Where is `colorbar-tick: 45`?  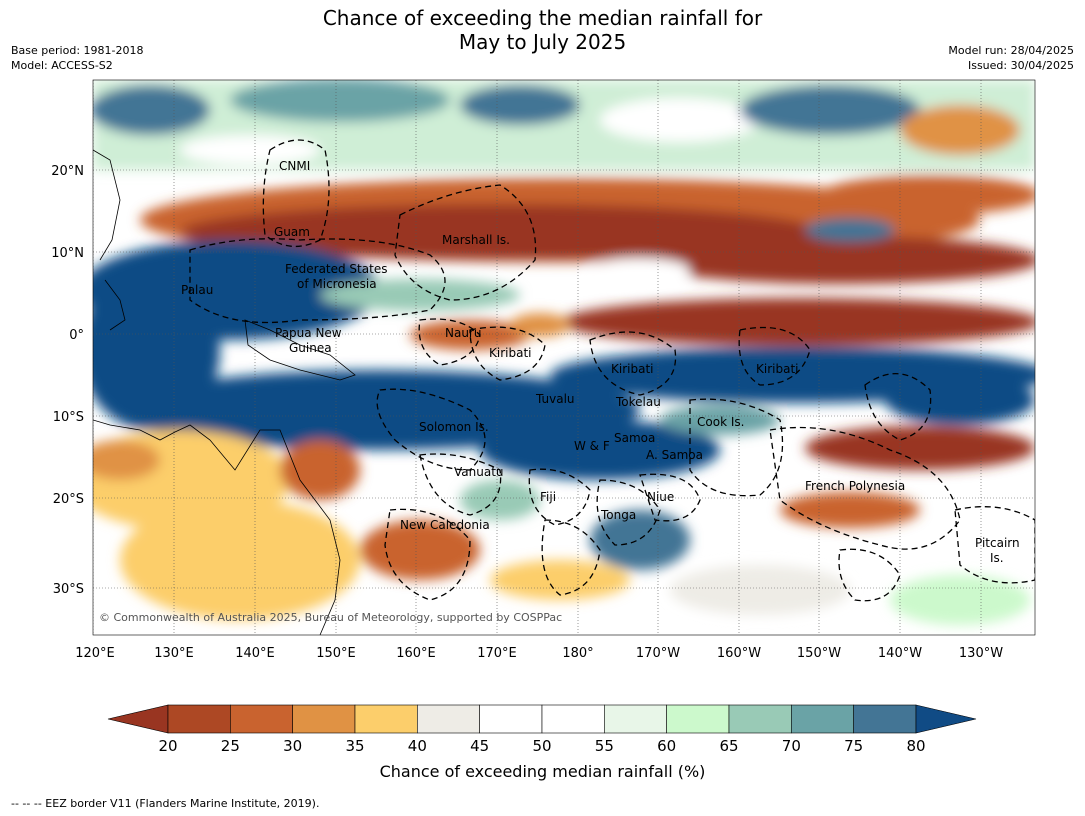
colorbar-tick: 45 is located at coordinates (480, 746).